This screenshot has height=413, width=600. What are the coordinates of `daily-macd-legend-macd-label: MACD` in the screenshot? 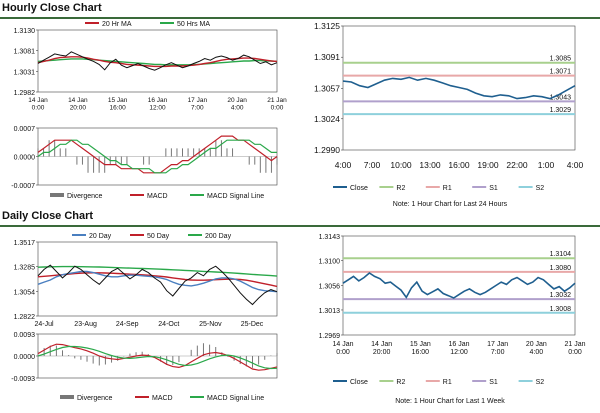 It's located at (162, 398).